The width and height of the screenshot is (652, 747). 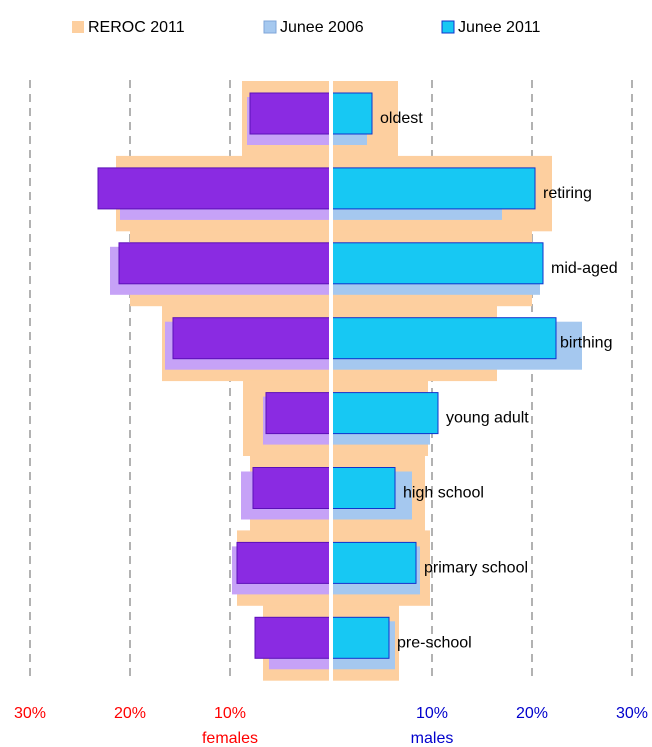 I want to click on legend-label-reroc-2011: REROC 2011, so click(x=136, y=27).